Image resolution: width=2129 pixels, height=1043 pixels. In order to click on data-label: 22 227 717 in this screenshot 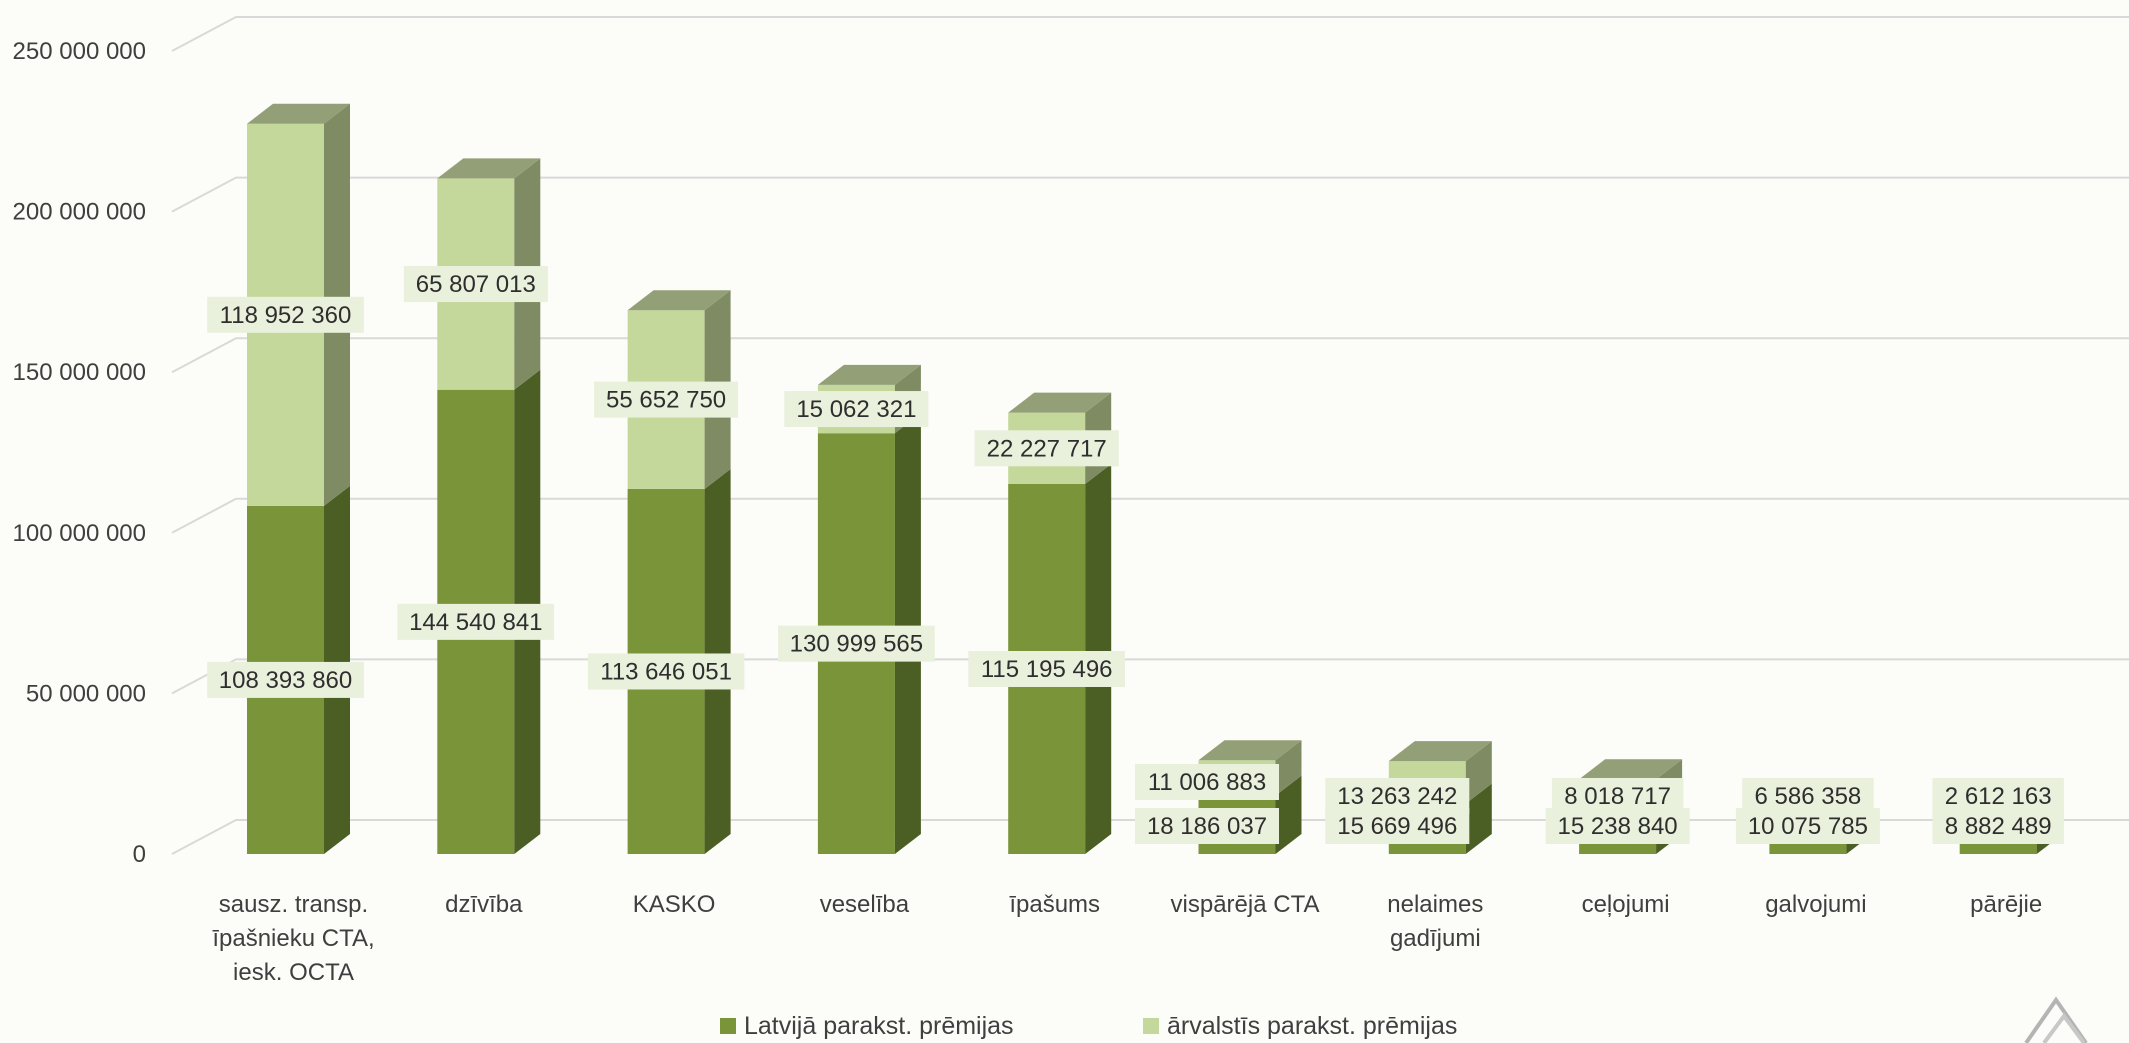, I will do `click(1046, 448)`.